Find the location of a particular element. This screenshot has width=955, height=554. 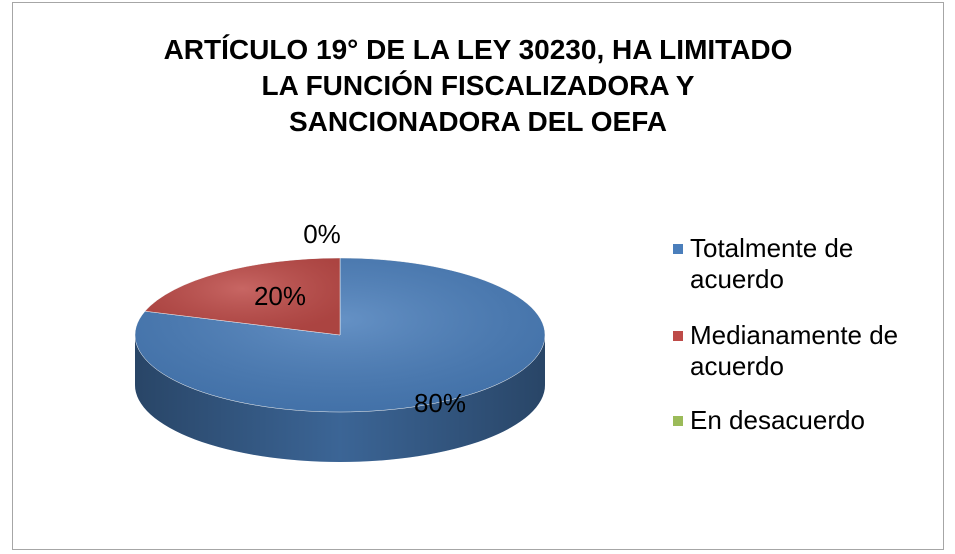

data-label: 20% is located at coordinates (280, 296).